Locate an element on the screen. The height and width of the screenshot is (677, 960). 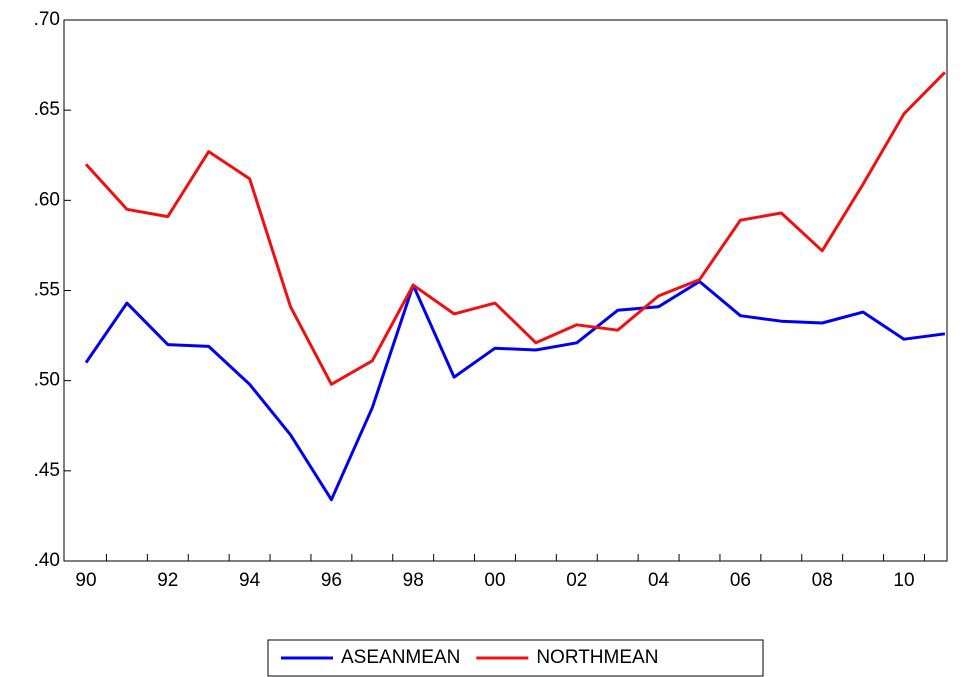
x-tick-label: 02 is located at coordinates (576, 580).